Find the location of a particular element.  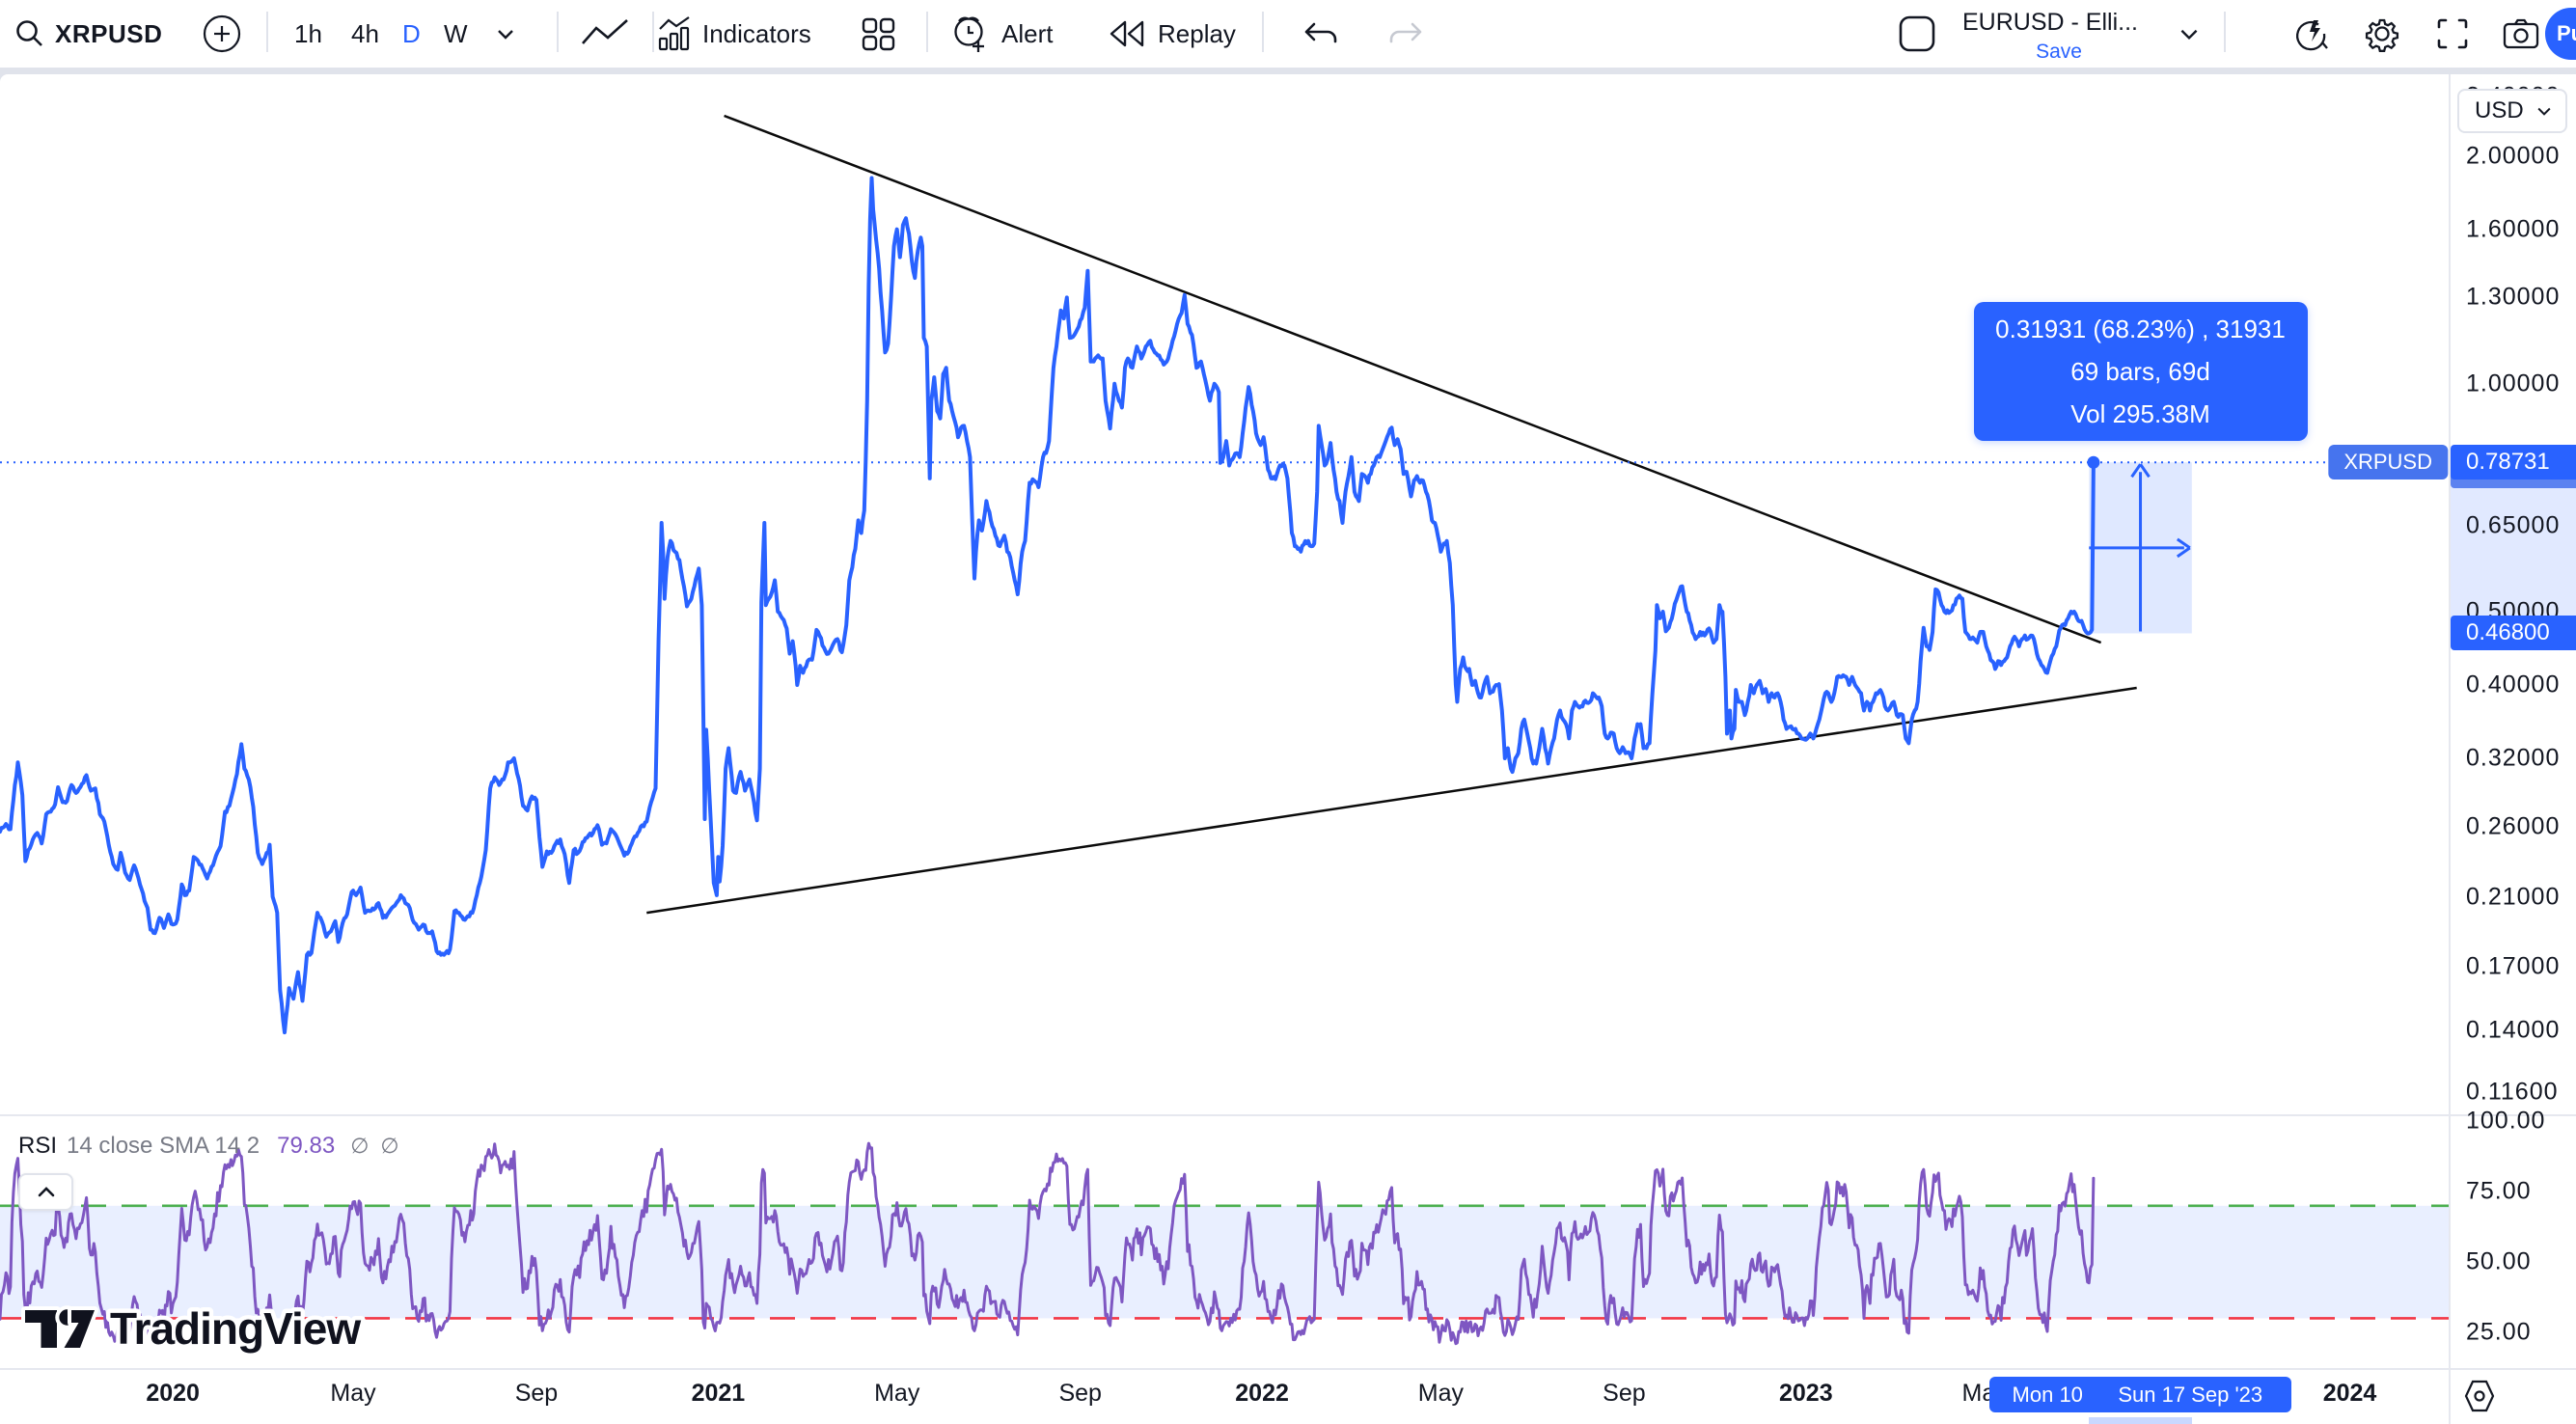

indicators-button: Indicators is located at coordinates (734, 34).